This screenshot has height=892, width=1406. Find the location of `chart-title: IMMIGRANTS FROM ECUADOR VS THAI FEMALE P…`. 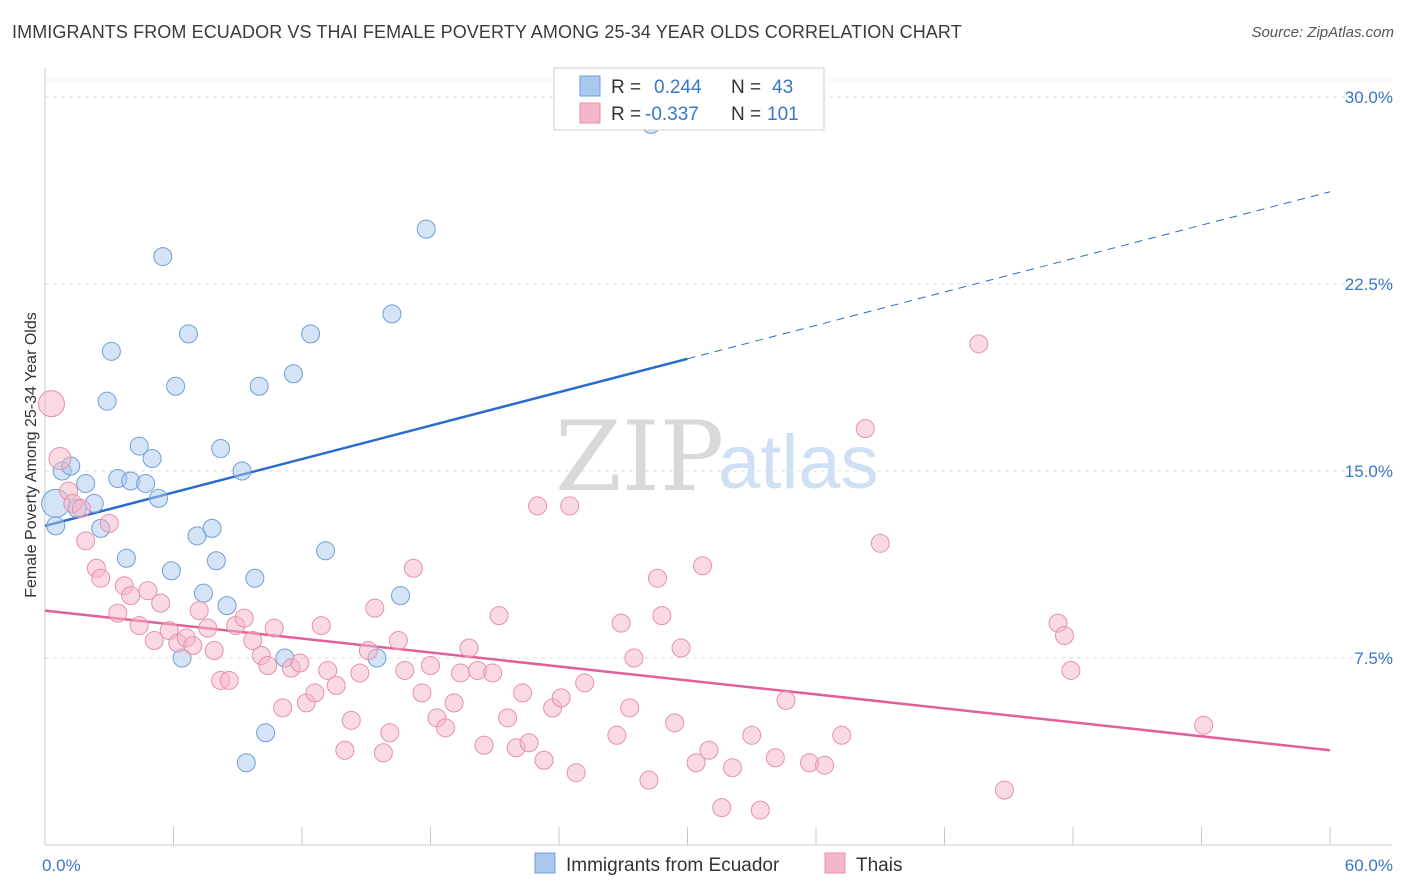

chart-title: IMMIGRANTS FROM ECUADOR VS THAI FEMALE P… is located at coordinates (487, 32).